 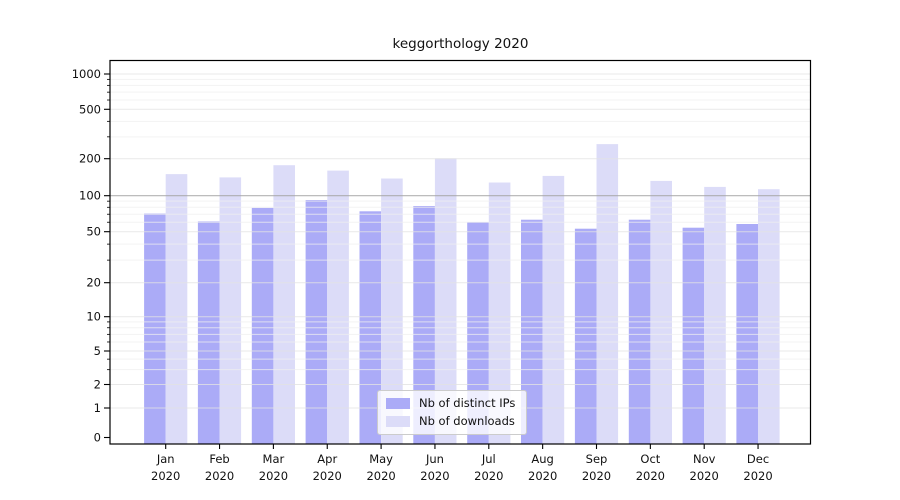 What do you see at coordinates (208, 332) in the screenshot?
I see `bar-ips-feb` at bounding box center [208, 332].